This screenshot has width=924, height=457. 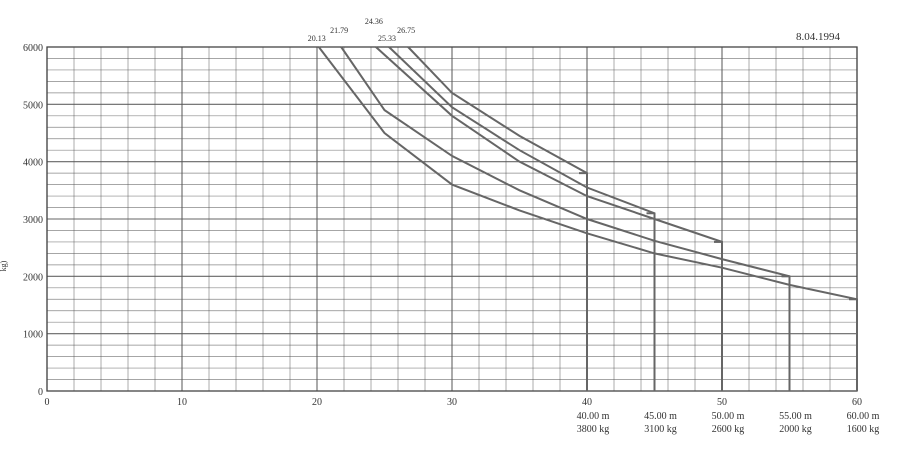 I want to click on boom-length-label: 40.00 m, so click(x=593, y=416).